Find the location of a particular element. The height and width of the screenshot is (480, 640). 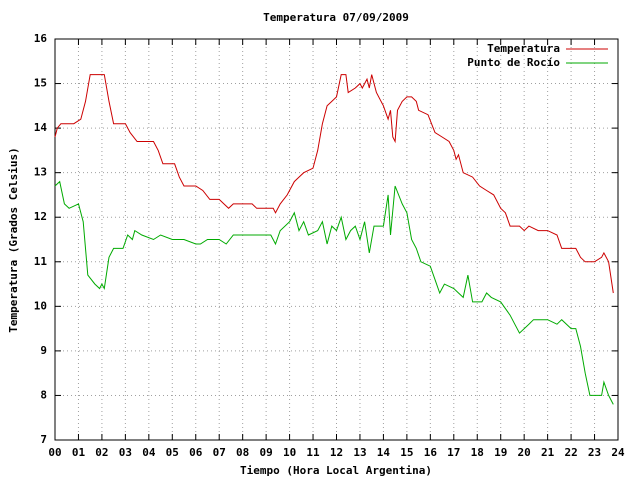

x-tick-label: 20 is located at coordinates (524, 452).